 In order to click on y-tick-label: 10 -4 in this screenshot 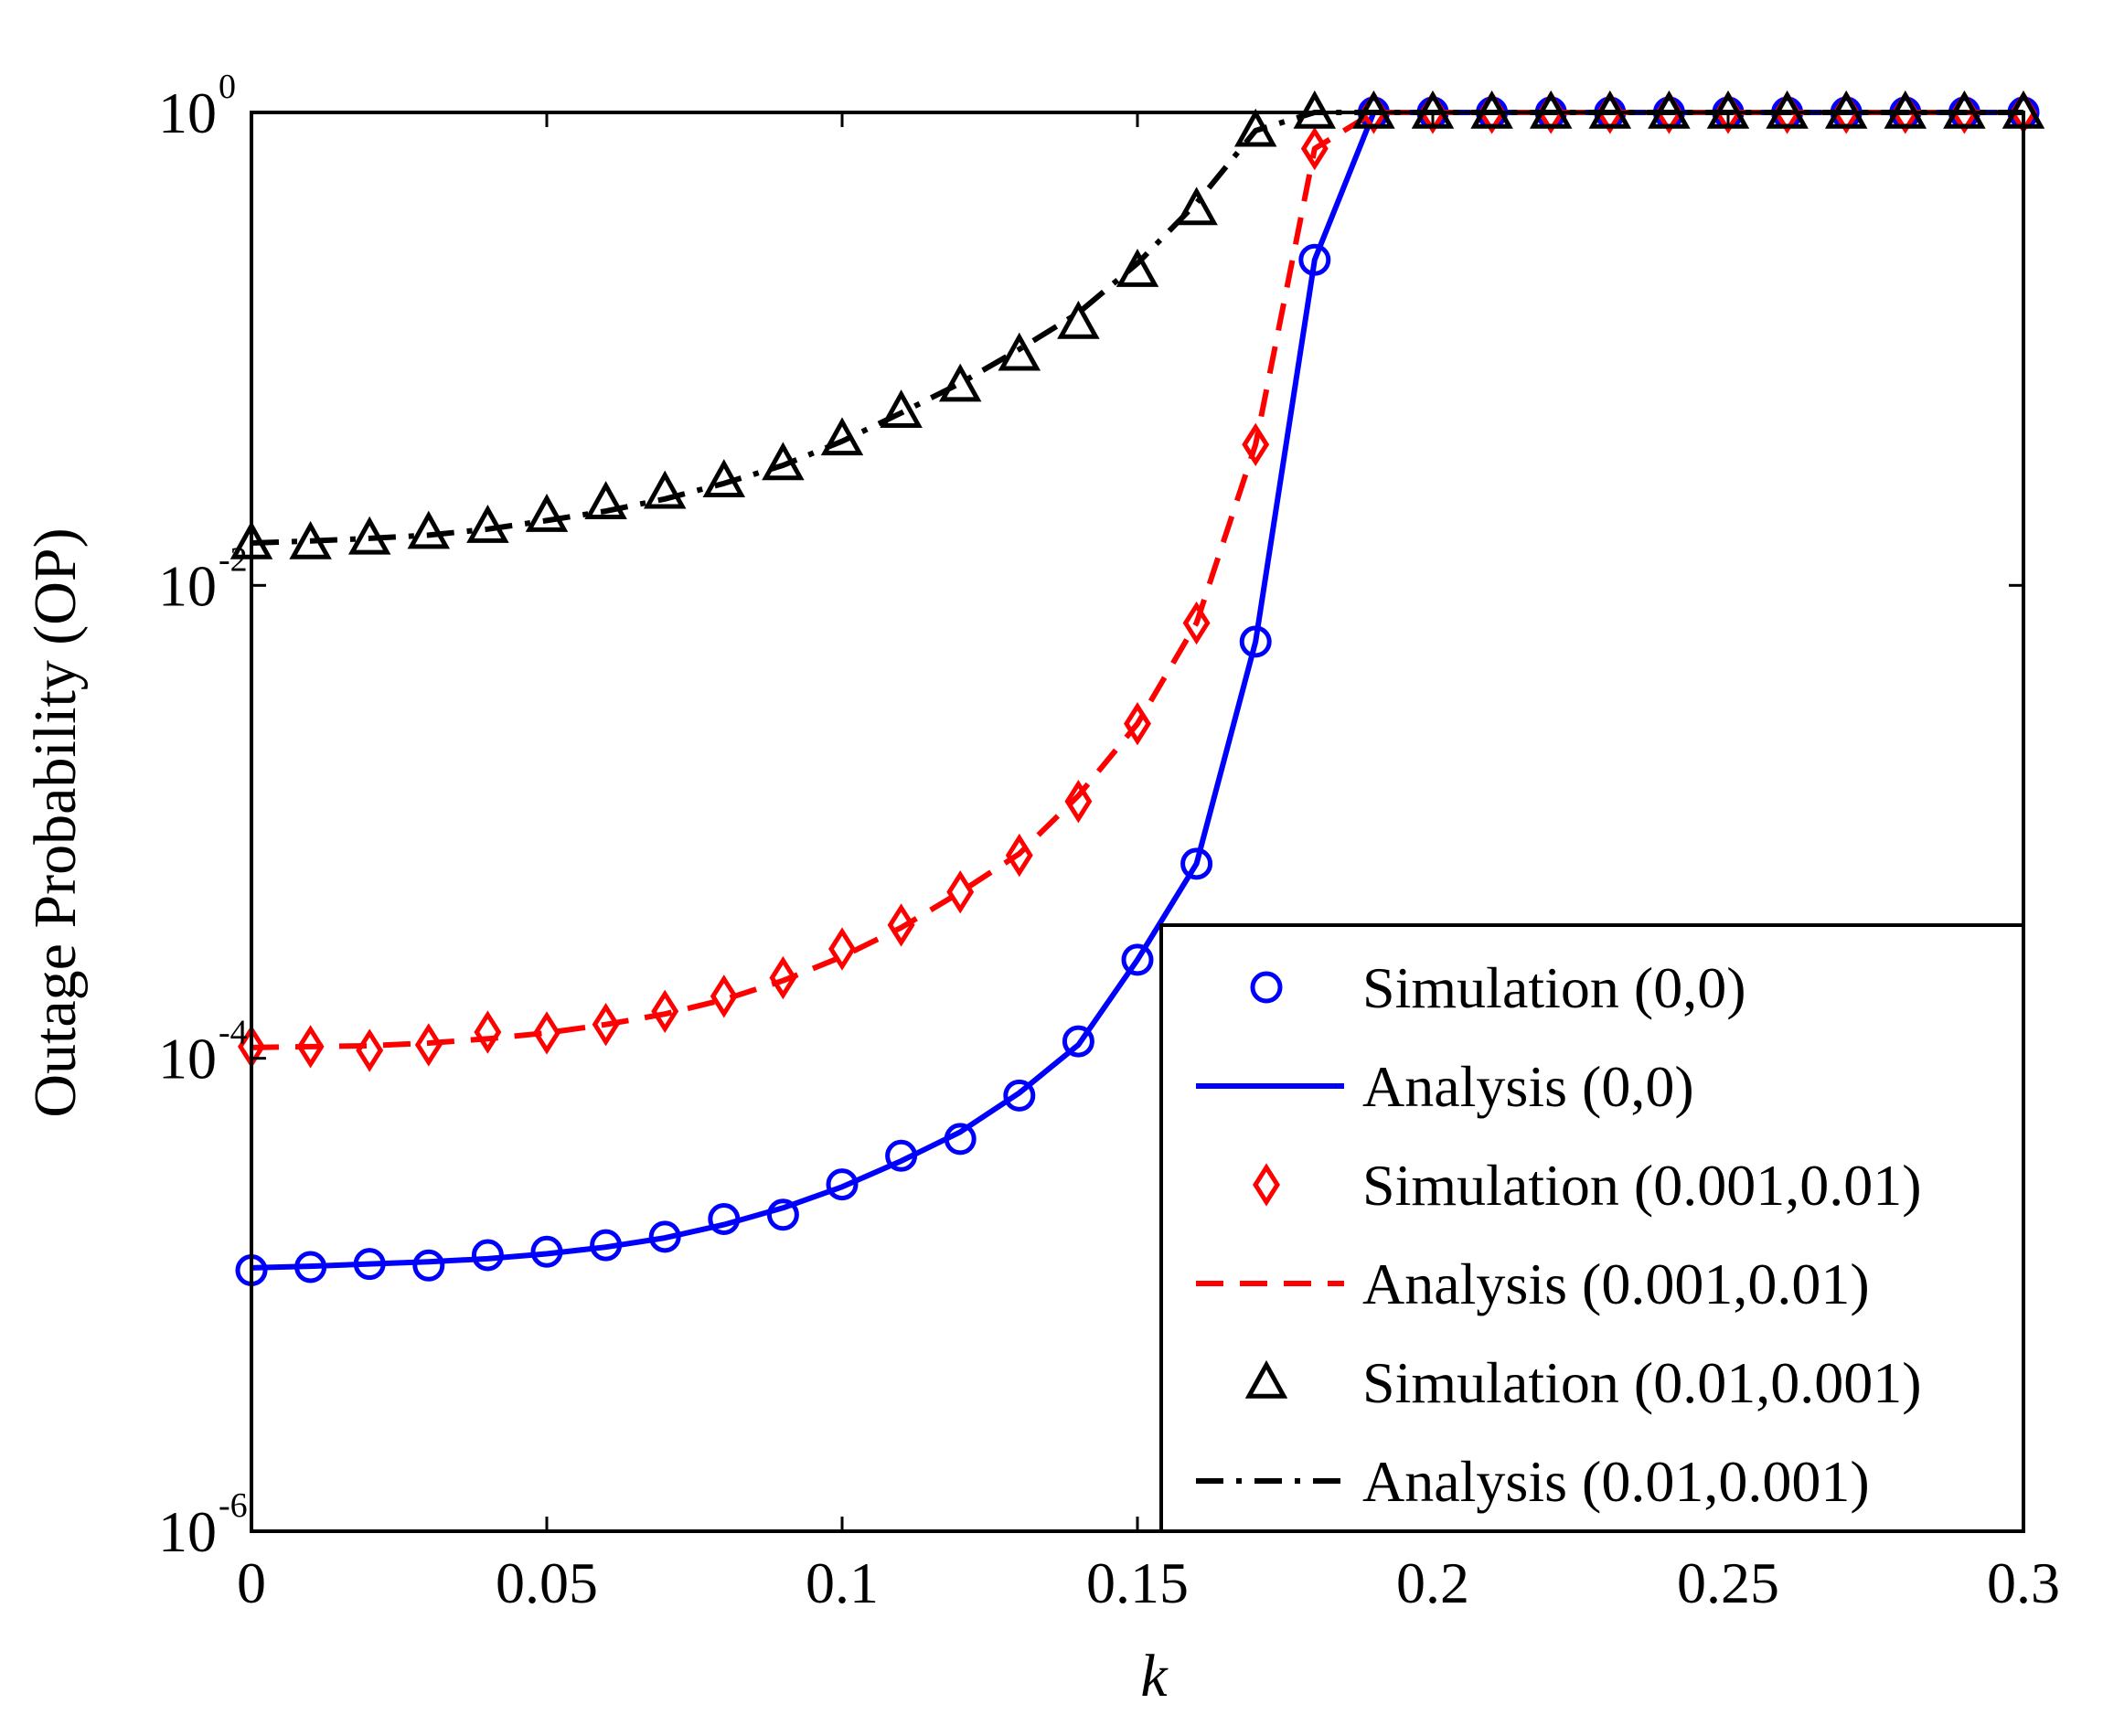, I will do `click(203, 1053)`.